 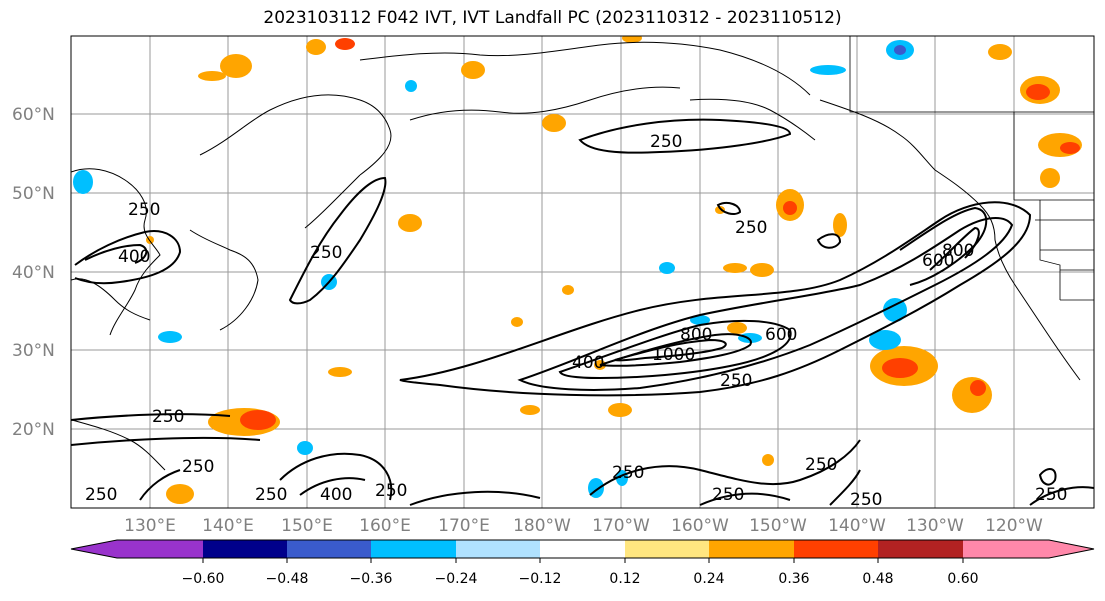 I want to click on lon-label: 130°W, so click(x=935, y=526).